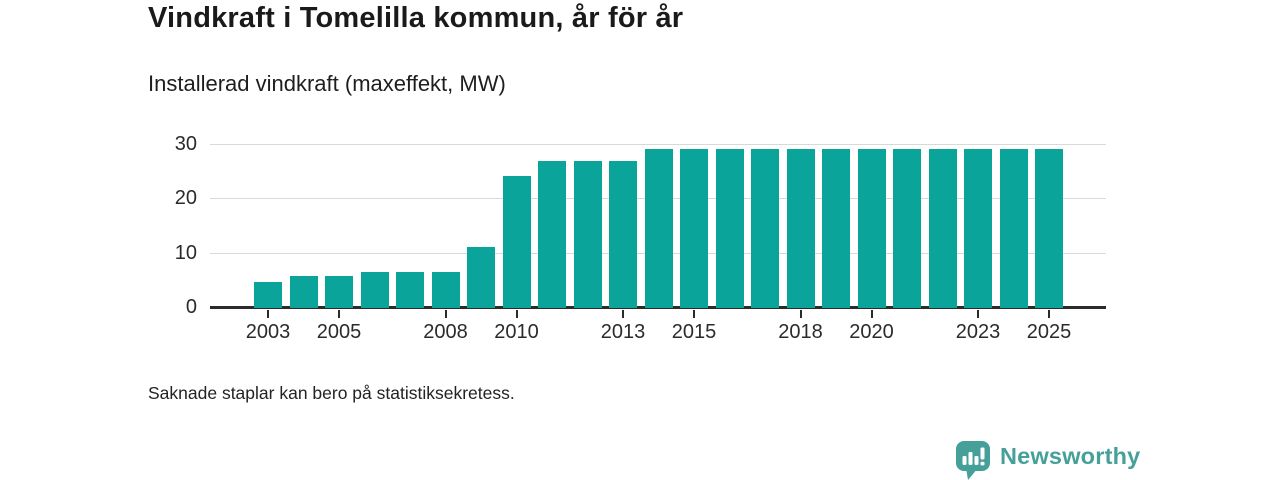 This screenshot has width=1280, height=480. I want to click on bar-2021, so click(907, 228).